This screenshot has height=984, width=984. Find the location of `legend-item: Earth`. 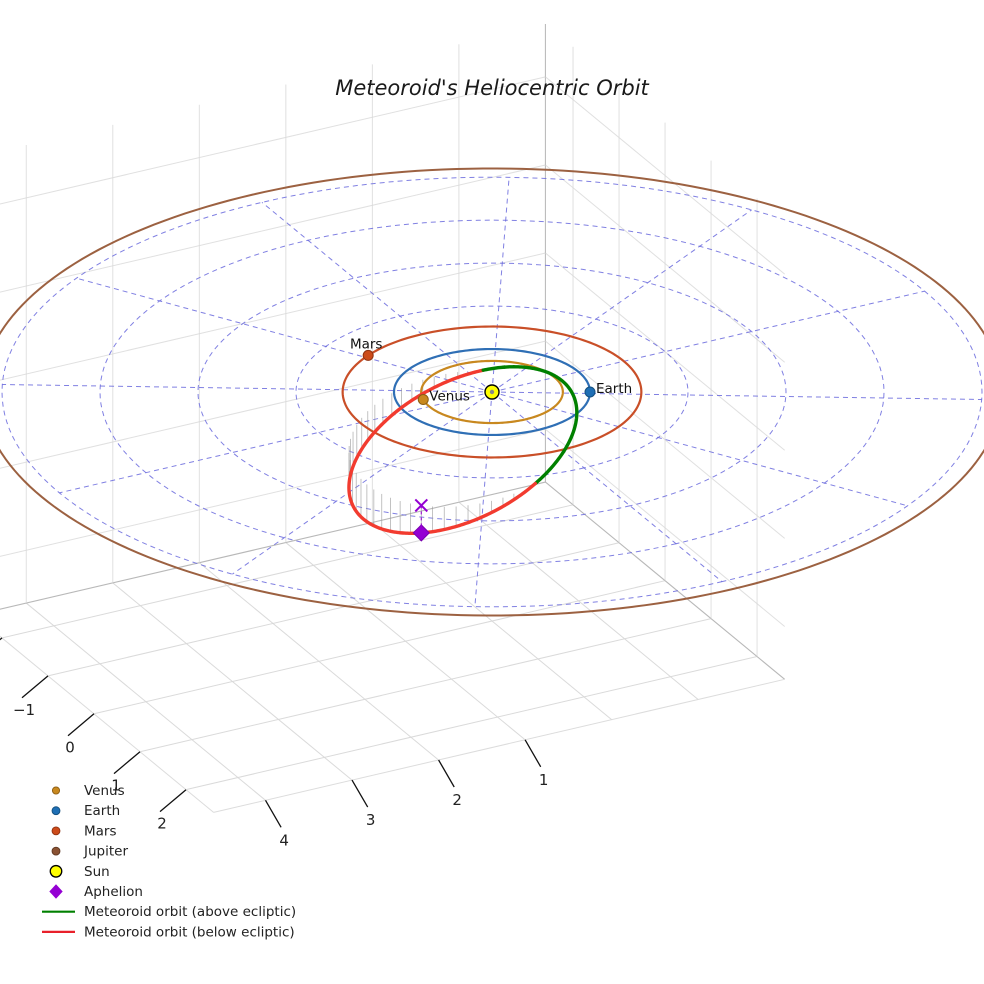

legend-item: Earth is located at coordinates (85, 811).